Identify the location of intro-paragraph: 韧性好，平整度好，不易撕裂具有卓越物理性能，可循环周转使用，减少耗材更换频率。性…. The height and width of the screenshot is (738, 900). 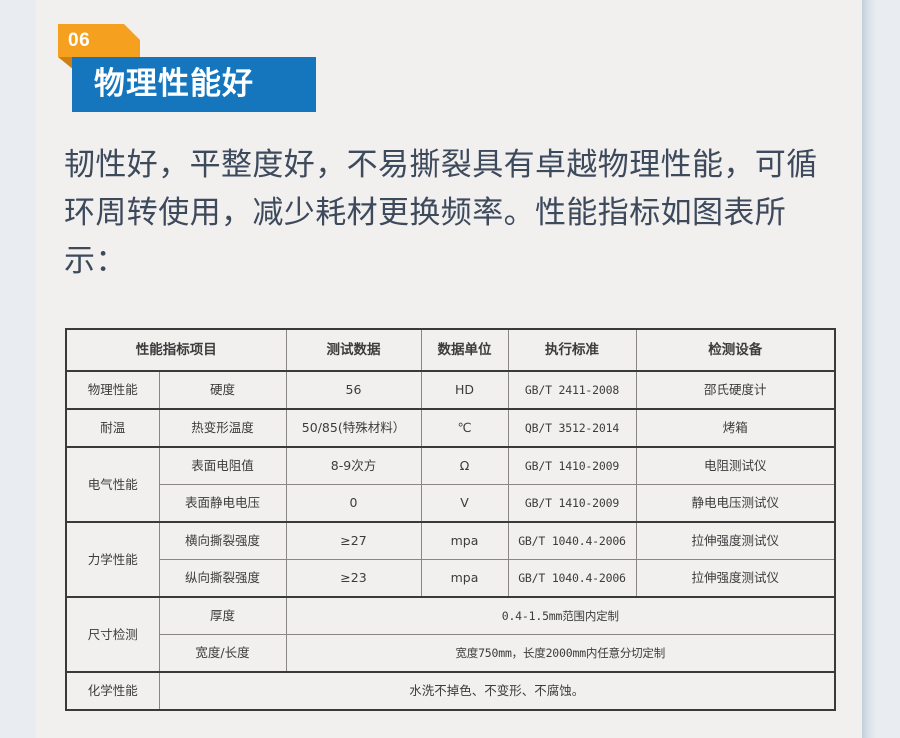
(441, 213).